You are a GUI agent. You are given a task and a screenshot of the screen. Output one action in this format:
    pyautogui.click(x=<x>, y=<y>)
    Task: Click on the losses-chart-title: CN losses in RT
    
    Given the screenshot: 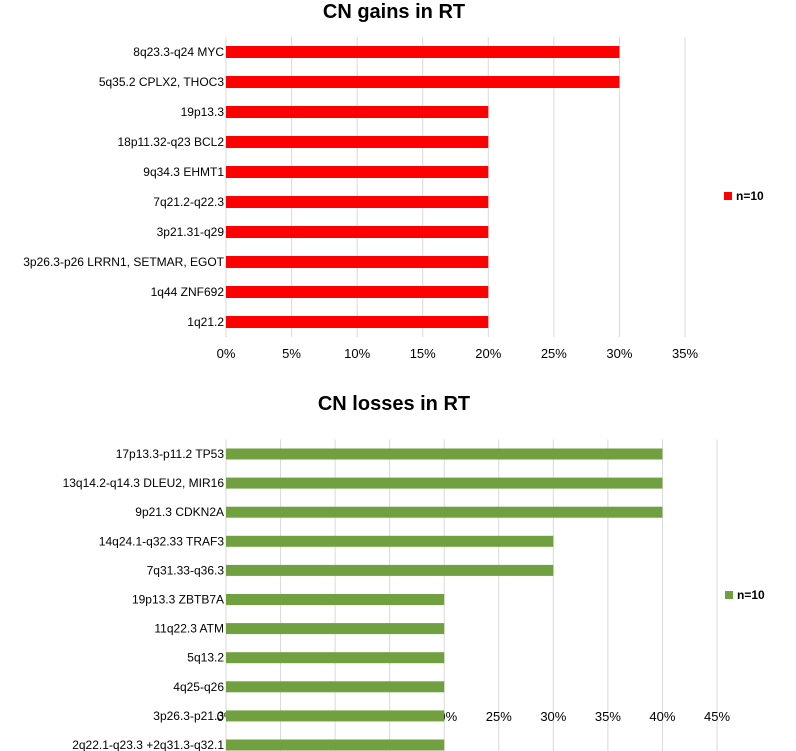 What is the action you would take?
    pyautogui.click(x=394, y=404)
    